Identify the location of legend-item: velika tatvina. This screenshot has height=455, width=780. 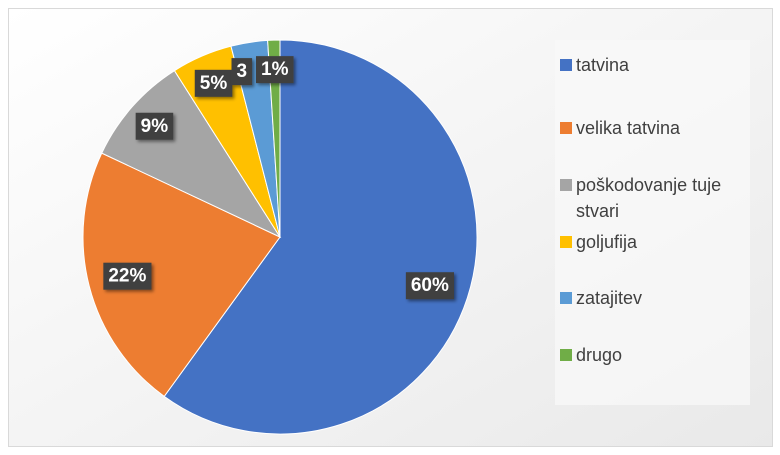
(652, 128).